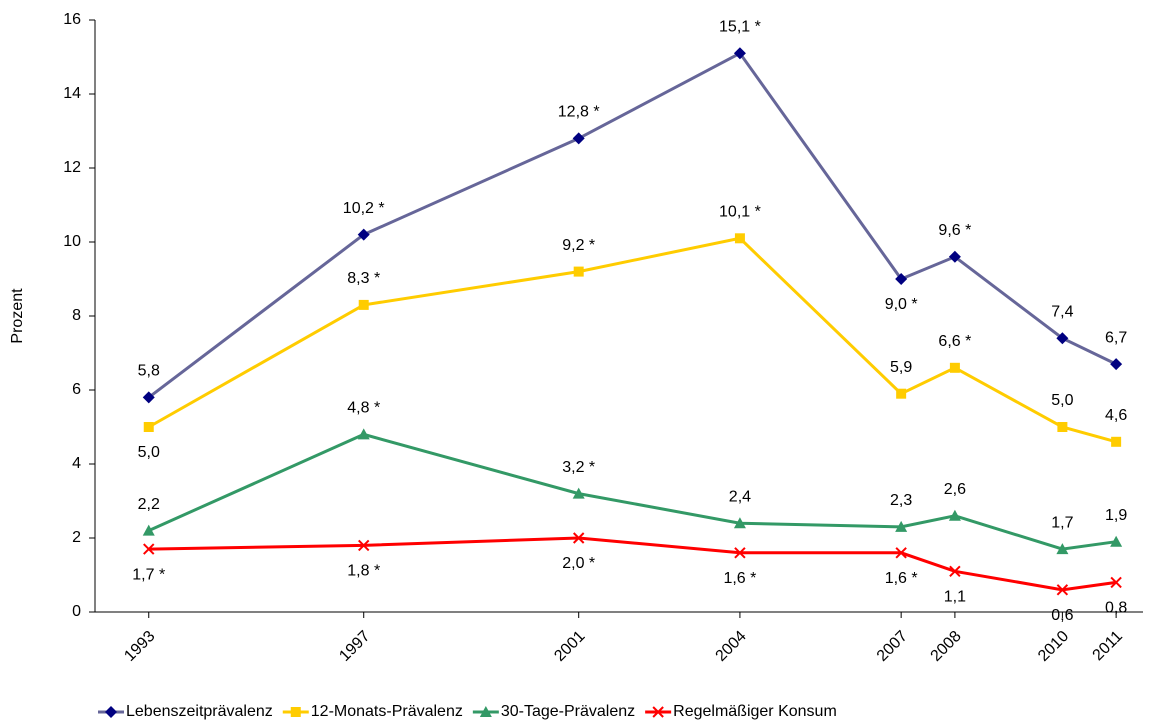  Describe the element at coordinates (954, 230) in the screenshot. I see `data-label: 9,6 *` at that location.